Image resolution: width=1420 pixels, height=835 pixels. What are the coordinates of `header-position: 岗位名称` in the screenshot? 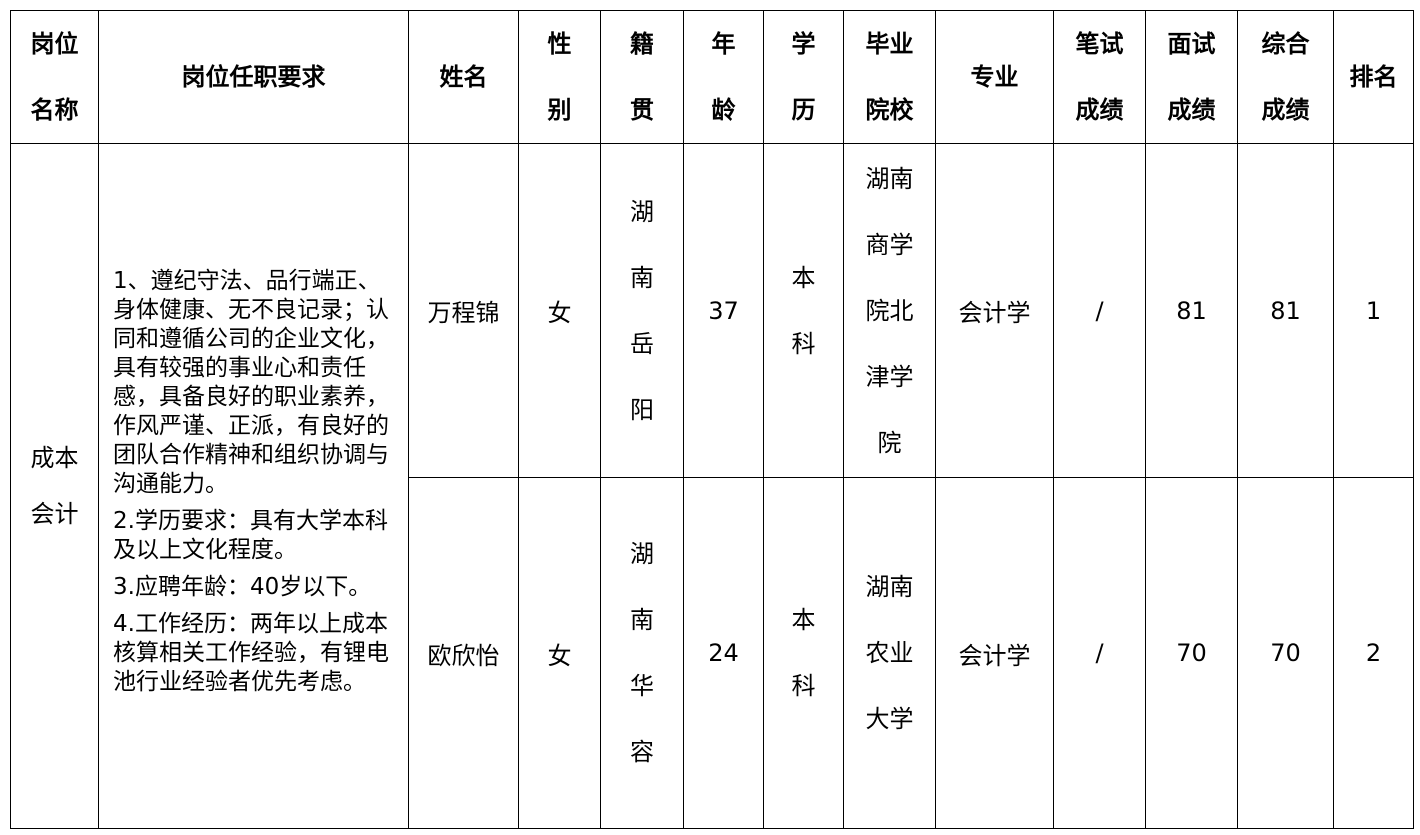 It's located at (54, 77).